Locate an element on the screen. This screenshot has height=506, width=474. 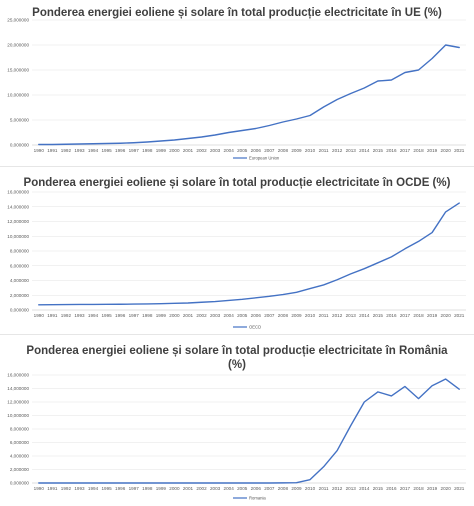
x-tick-label: 1991 is located at coordinates (52, 315).